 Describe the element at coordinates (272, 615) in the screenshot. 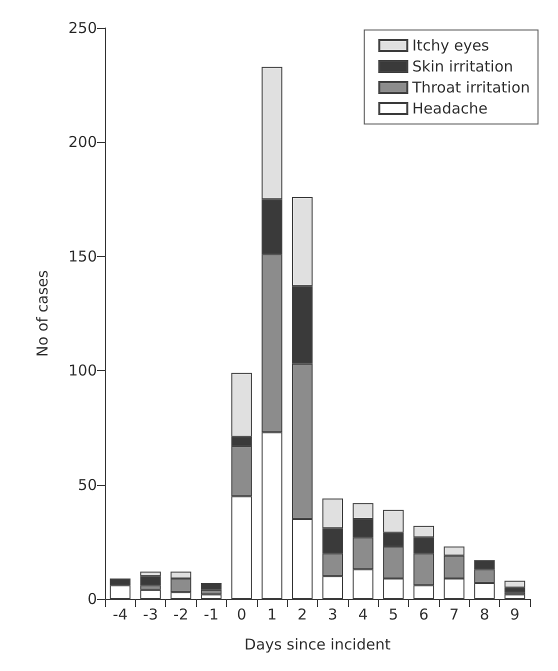

I see `x-tick-label: 1` at that location.